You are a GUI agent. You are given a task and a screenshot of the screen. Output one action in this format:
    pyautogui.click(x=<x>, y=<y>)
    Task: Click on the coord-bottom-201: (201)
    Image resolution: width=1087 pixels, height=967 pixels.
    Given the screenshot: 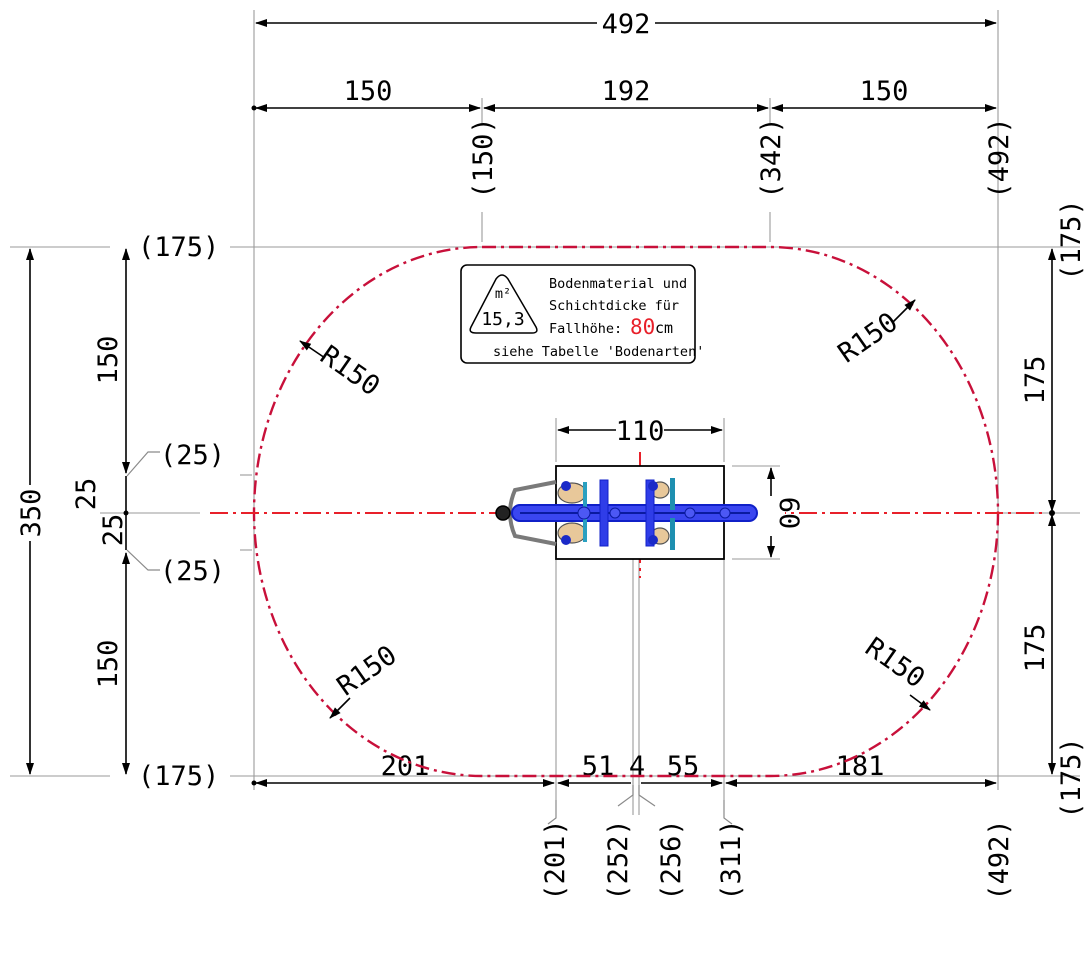 What is the action you would take?
    pyautogui.click(x=555, y=859)
    